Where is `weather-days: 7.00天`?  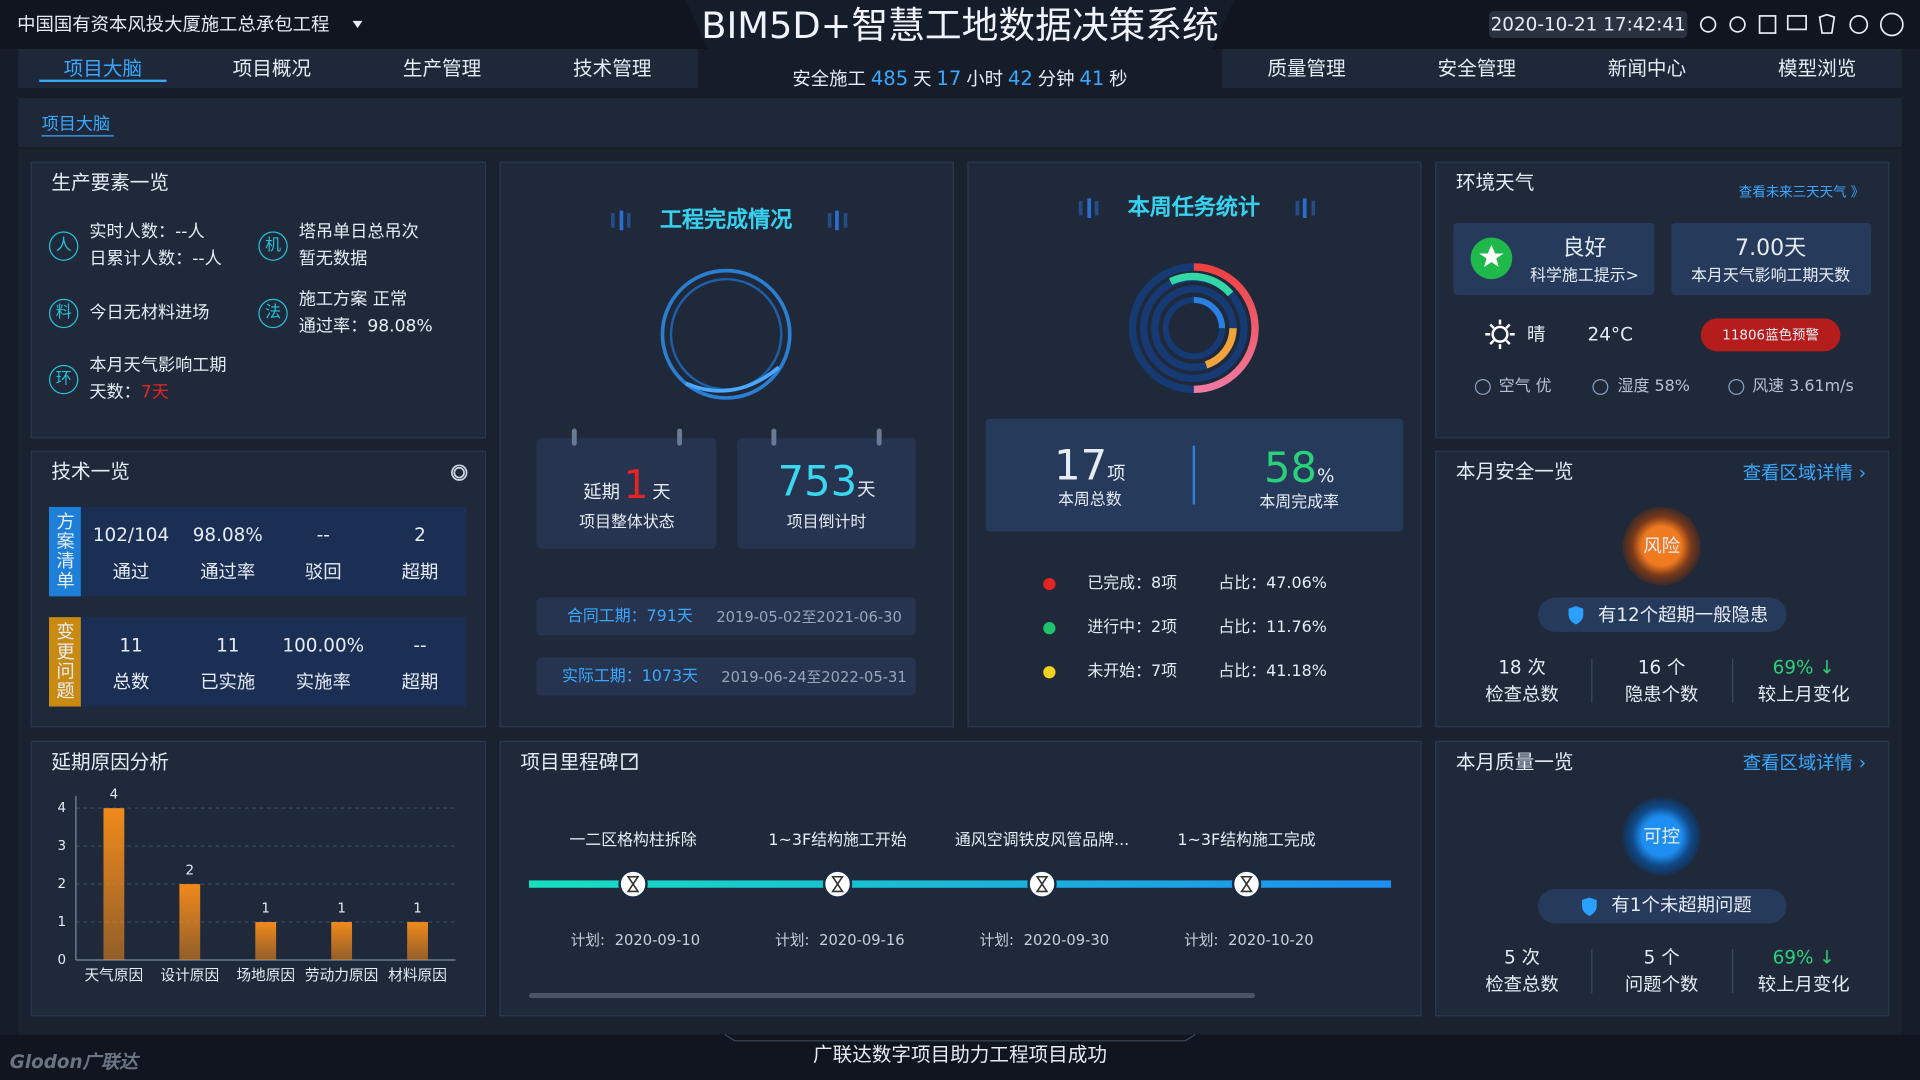
weather-days: 7.00天 is located at coordinates (1771, 248).